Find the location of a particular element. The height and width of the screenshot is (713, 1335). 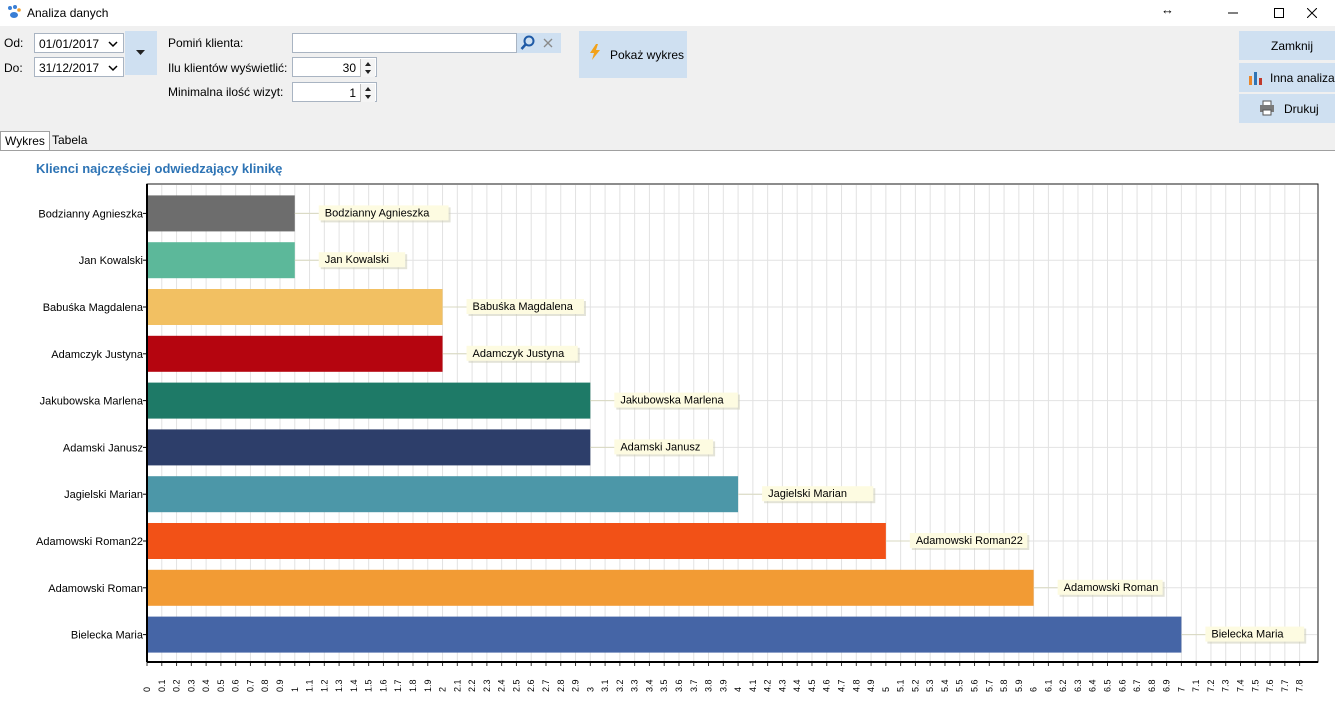

show-chart-label: Pokaż wykres is located at coordinates (647, 55).